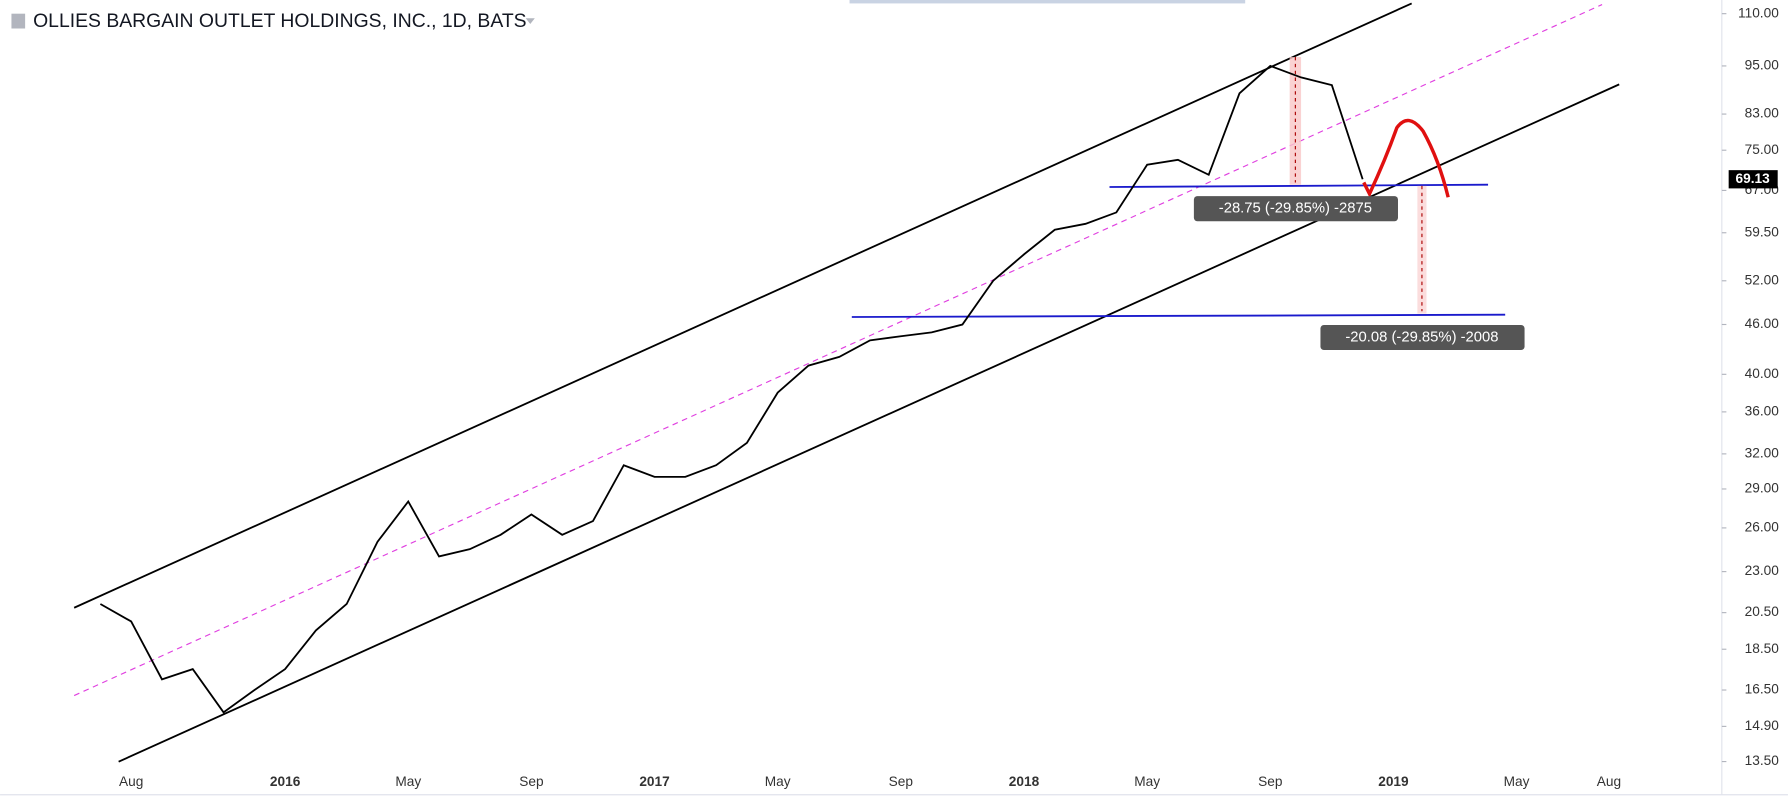 The width and height of the screenshot is (1788, 800). I want to click on y-tick-label: 29.00, so click(1762, 488).